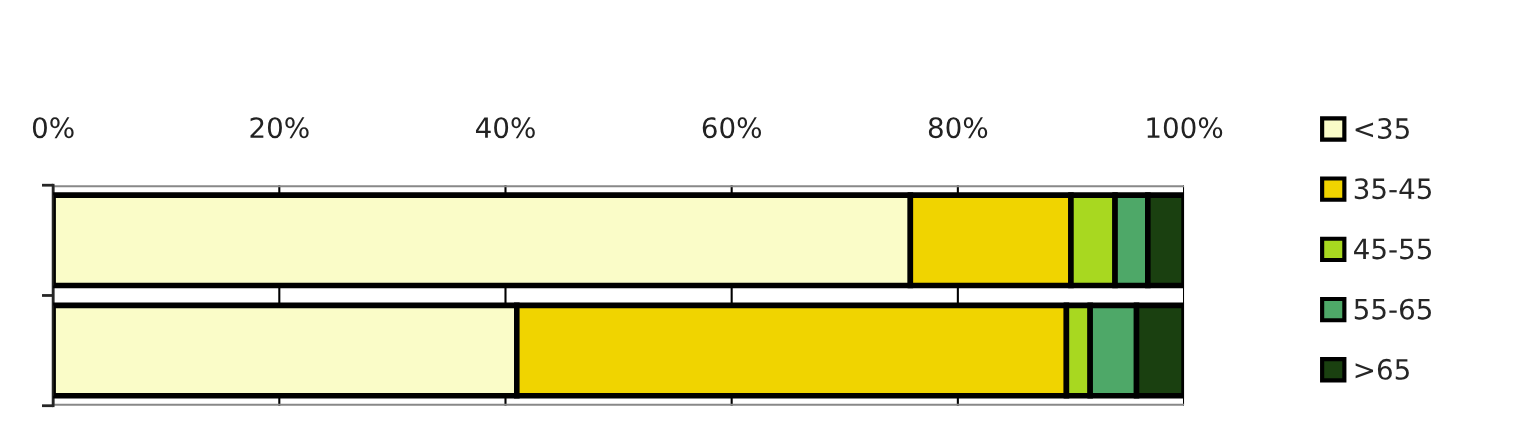  Describe the element at coordinates (732, 128) in the screenshot. I see `x-tick-label: 60%` at that location.